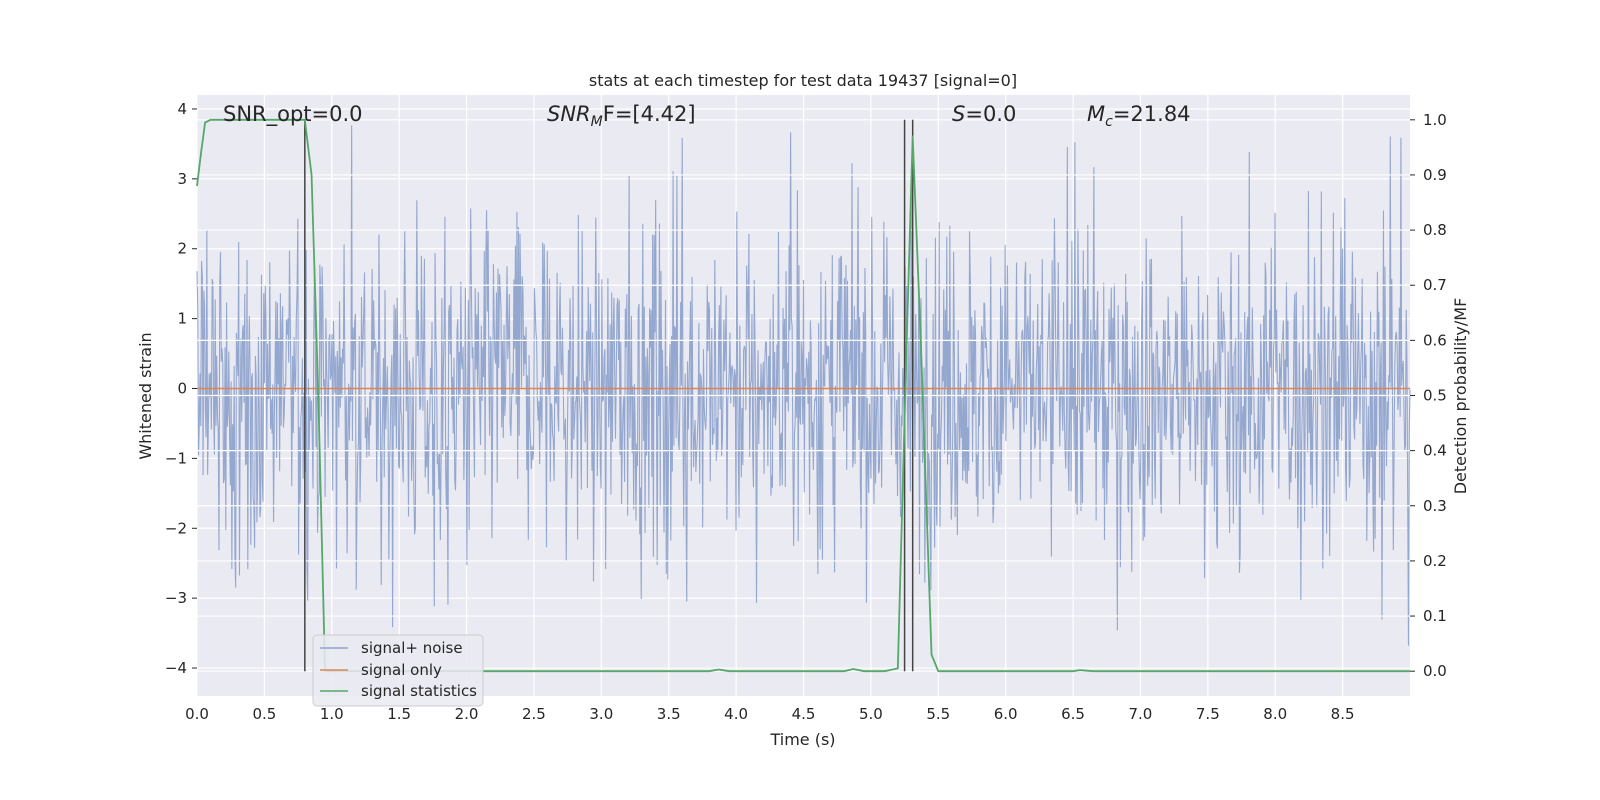 The width and height of the screenshot is (1600, 800). I want to click on y-axis-ticks: 4 3 2 1 0 −1 −2 −3 −4, so click(181, 388).